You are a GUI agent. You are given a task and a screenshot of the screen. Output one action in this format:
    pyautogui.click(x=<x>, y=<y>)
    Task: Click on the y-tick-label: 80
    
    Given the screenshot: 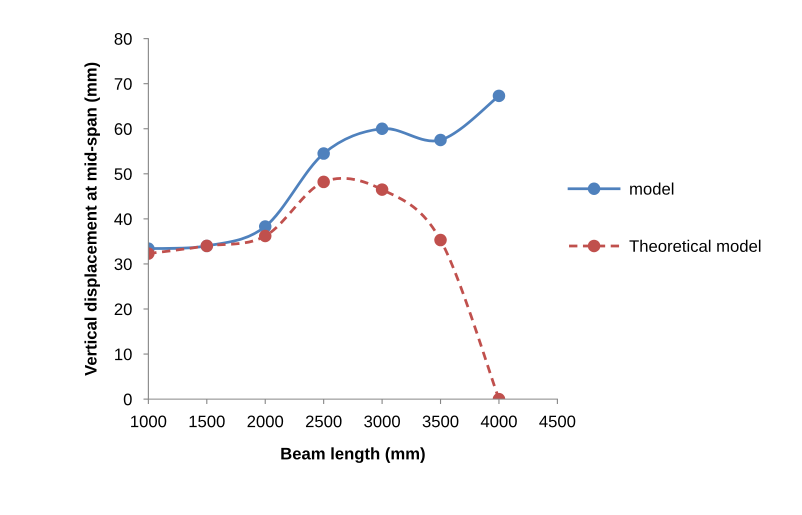 What is the action you would take?
    pyautogui.click(x=123, y=39)
    